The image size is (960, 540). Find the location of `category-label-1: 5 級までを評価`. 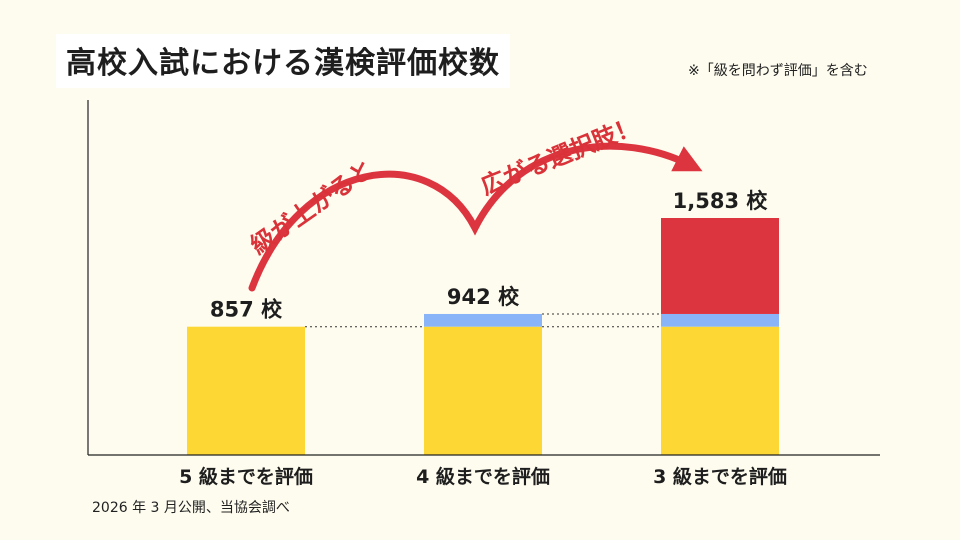

category-label-1: 5 級までを評価 is located at coordinates (246, 476).